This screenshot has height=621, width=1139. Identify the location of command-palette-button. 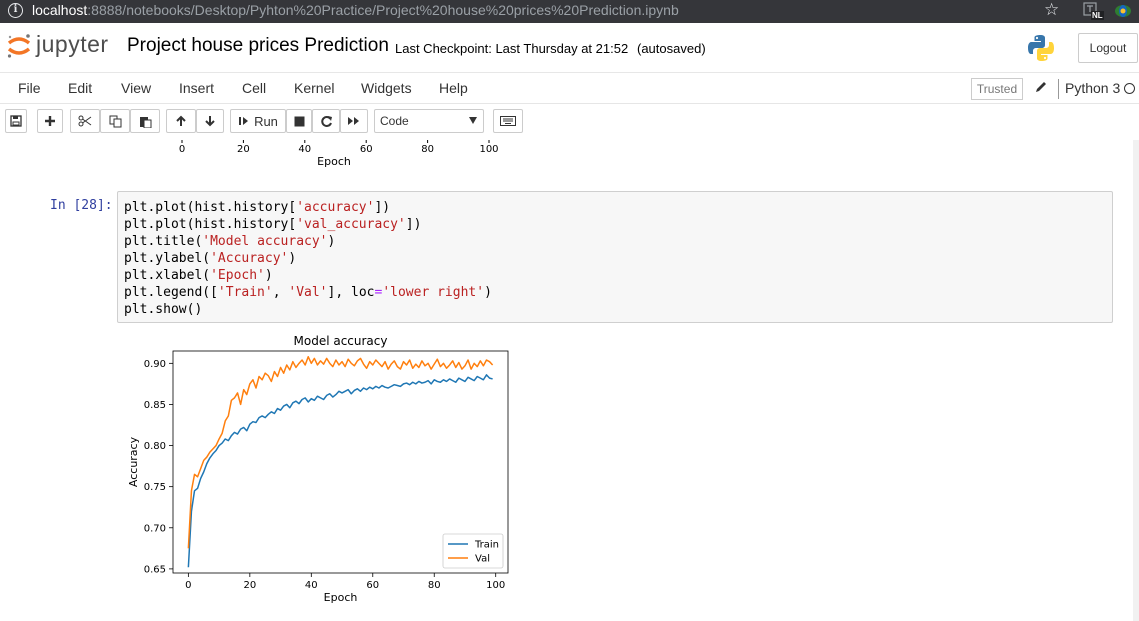
(508, 121).